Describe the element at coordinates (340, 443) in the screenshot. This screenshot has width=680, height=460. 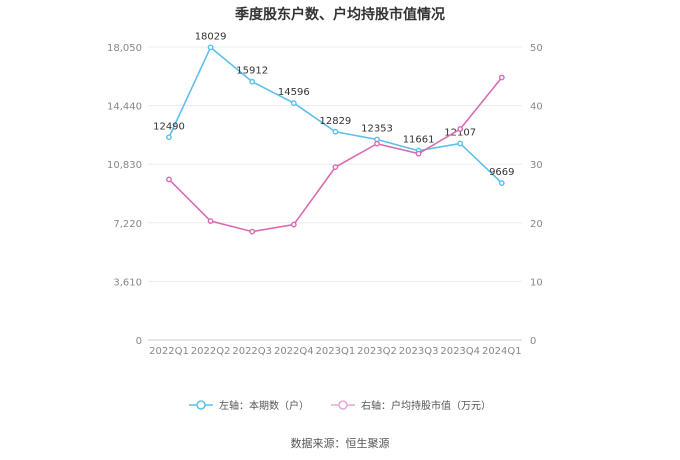
I see `data-source: 数据来源：恒生聚源` at that location.